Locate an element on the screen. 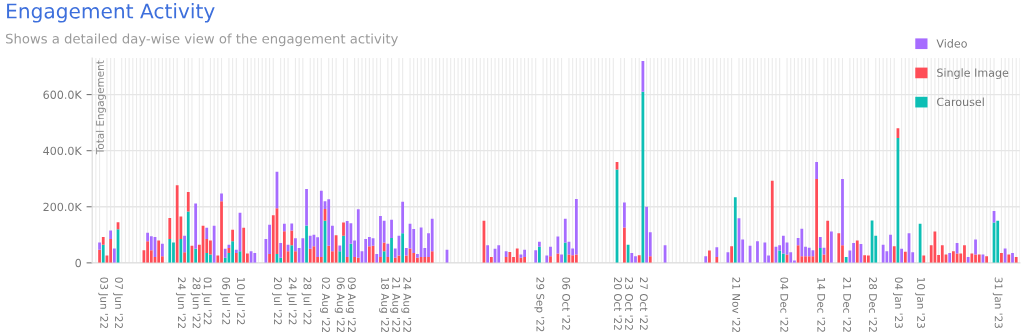 Image resolution: width=1024 pixels, height=334 pixels. y-tick-label: 400.0K is located at coordinates (62, 151).